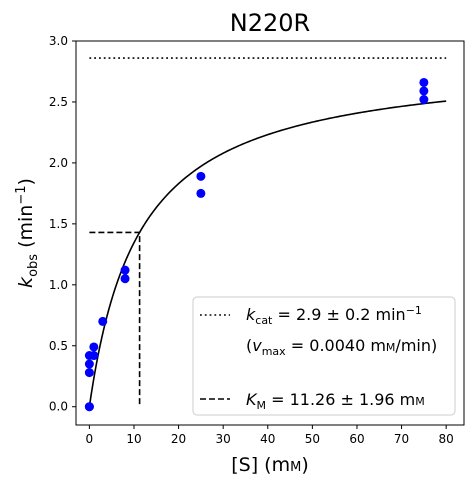 The height and width of the screenshot is (484, 473). Describe the element at coordinates (27, 233) in the screenshot. I see `y-axis-label: kobs (min−1)` at that location.